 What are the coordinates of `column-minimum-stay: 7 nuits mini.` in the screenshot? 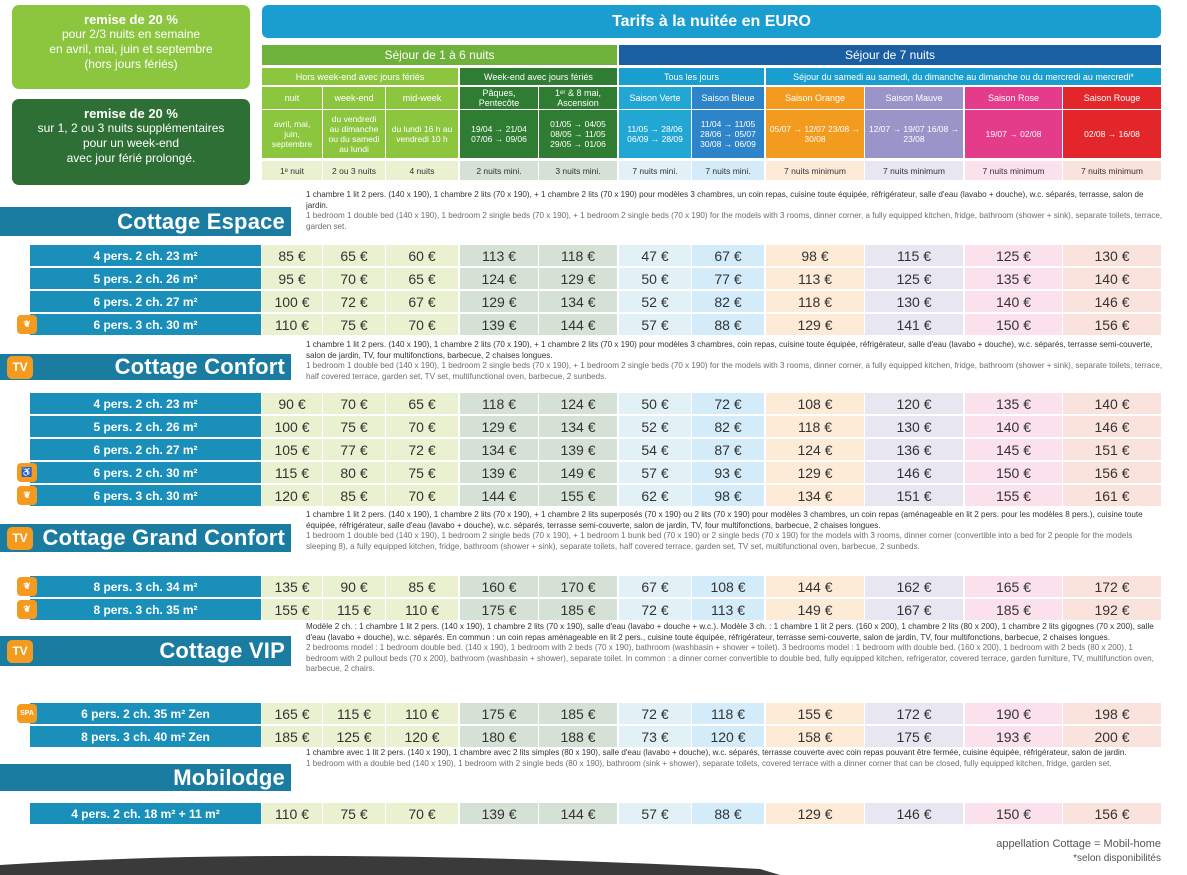 It's located at (728, 170).